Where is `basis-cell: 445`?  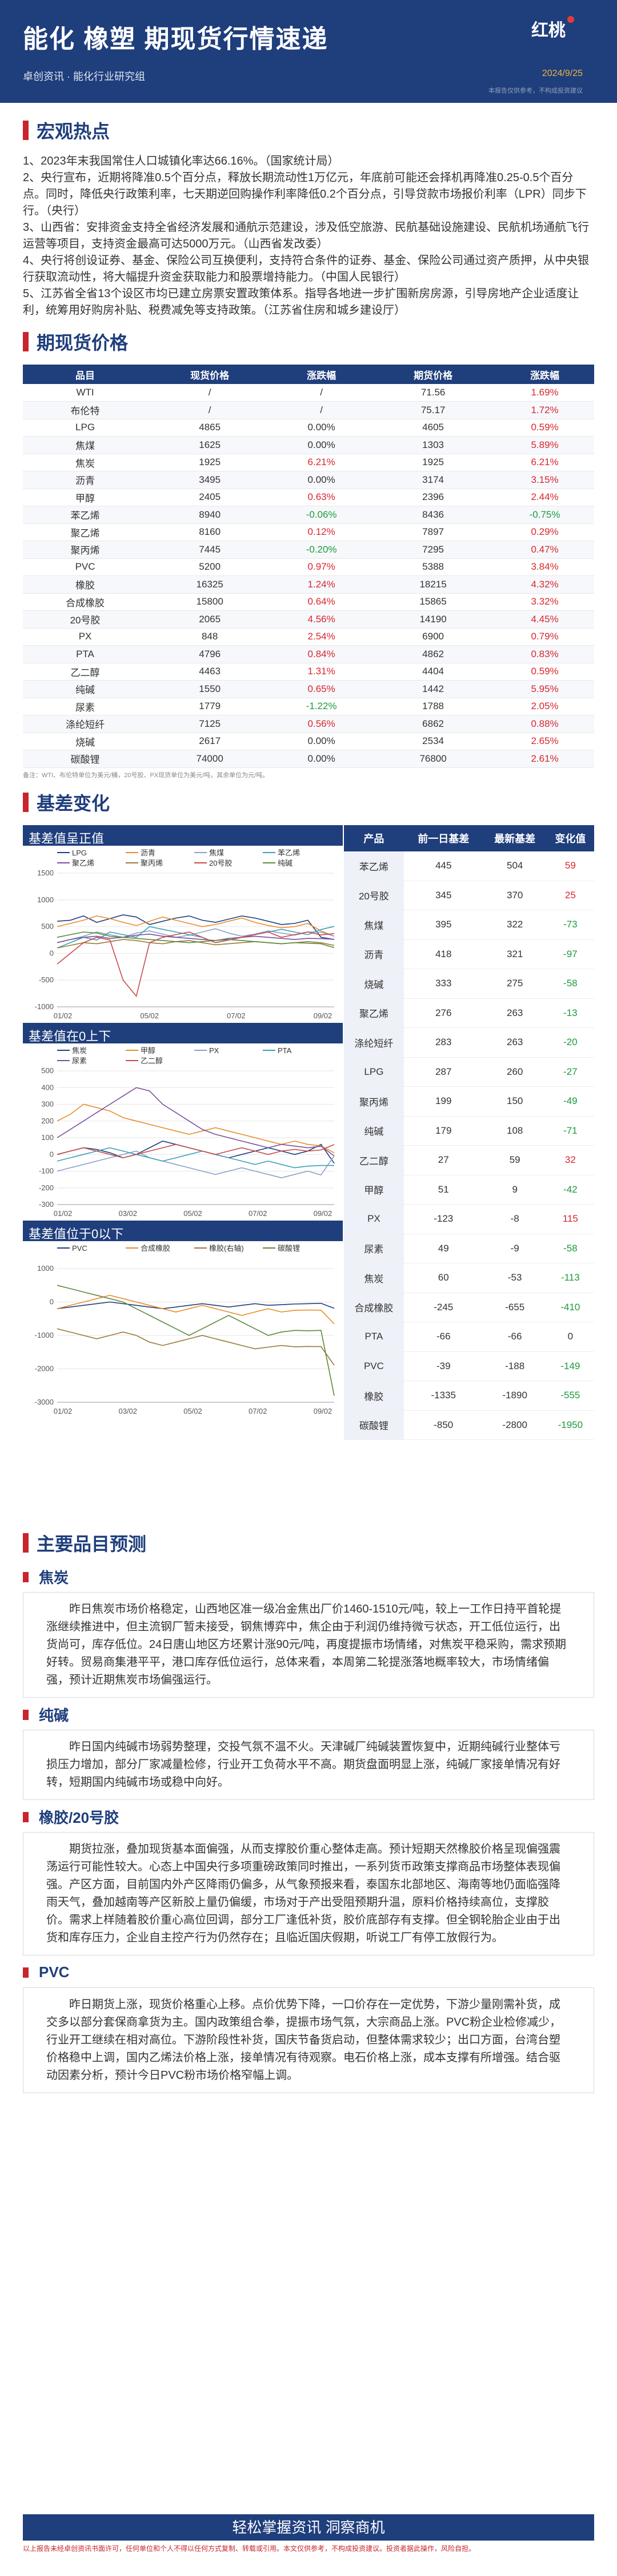
basis-cell: 445 is located at coordinates (443, 866).